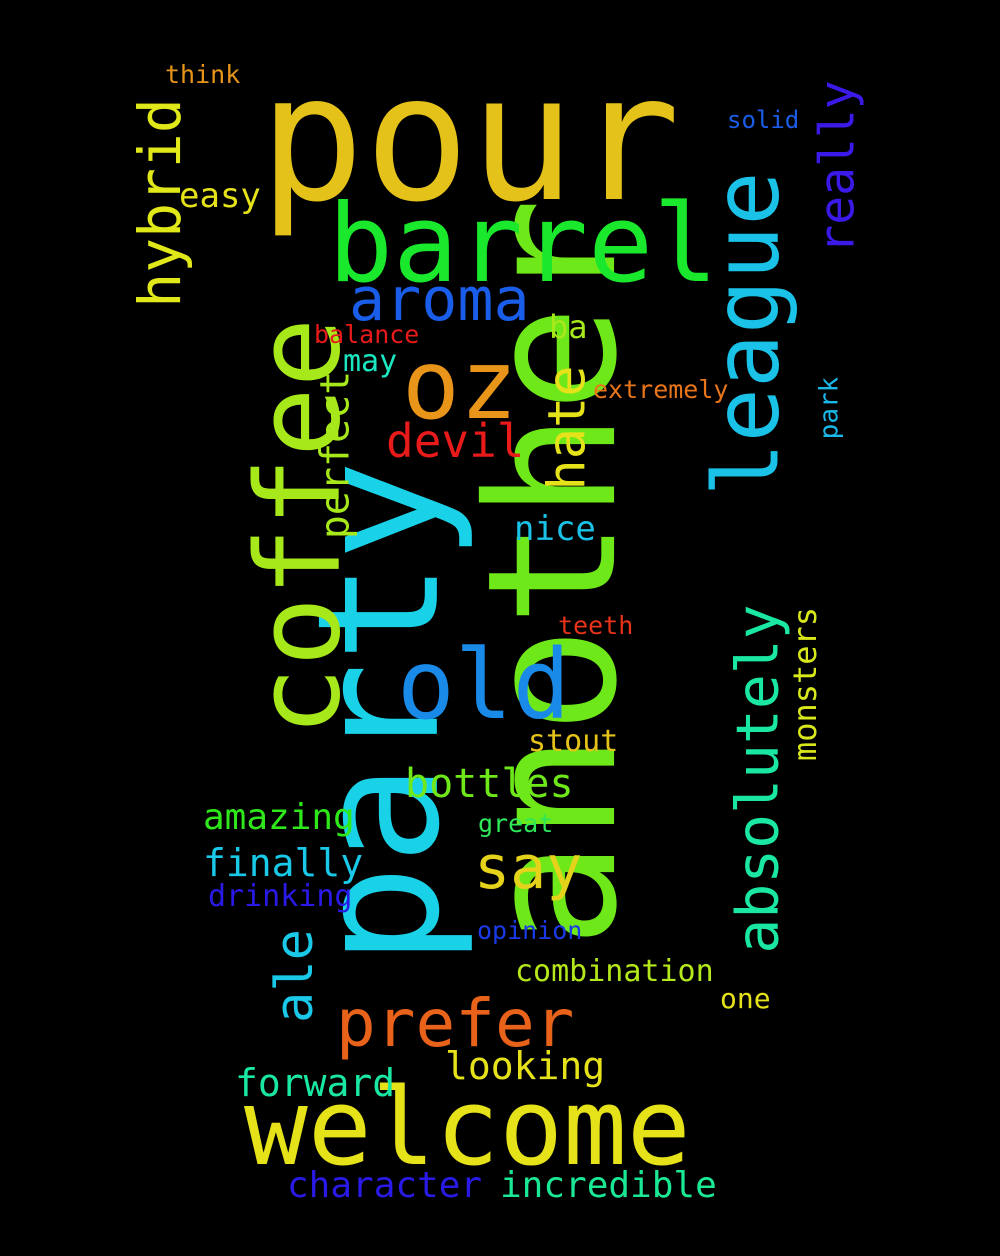  Describe the element at coordinates (805, 684) in the screenshot. I see `word-monsters: monsters` at that location.